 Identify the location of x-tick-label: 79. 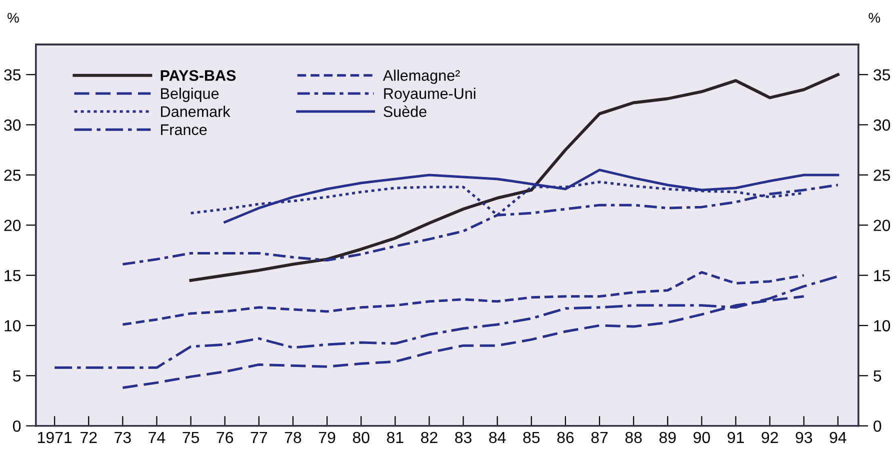
(327, 438).